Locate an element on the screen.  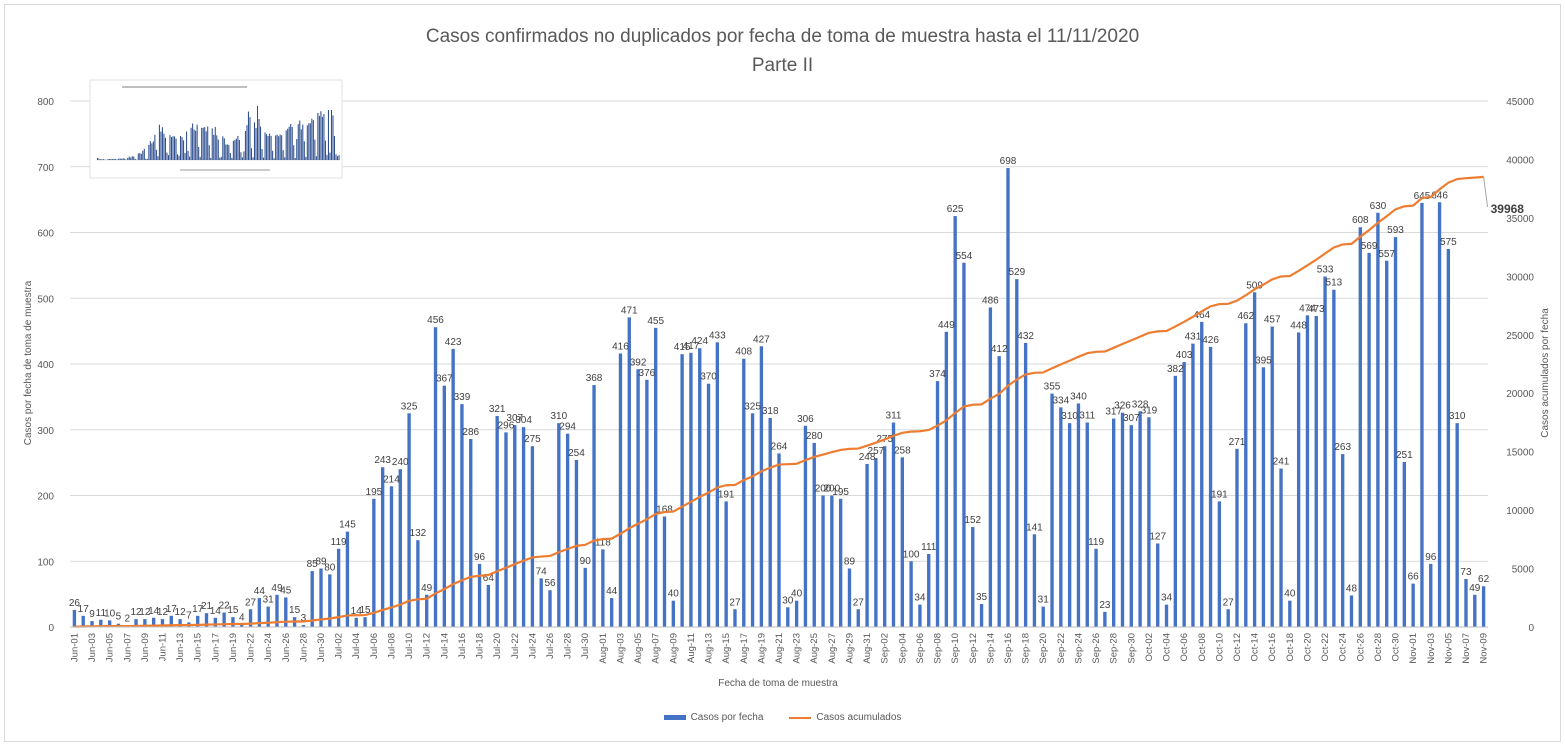
x-tick-label: Aug-09 is located at coordinates (673, 648).